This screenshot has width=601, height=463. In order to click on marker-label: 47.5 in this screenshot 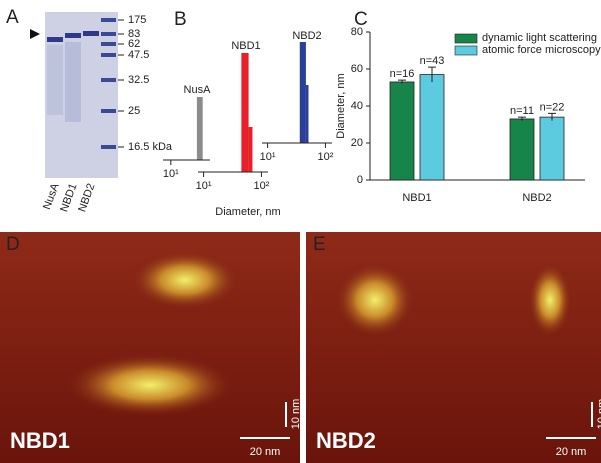, I will do `click(138, 55)`.